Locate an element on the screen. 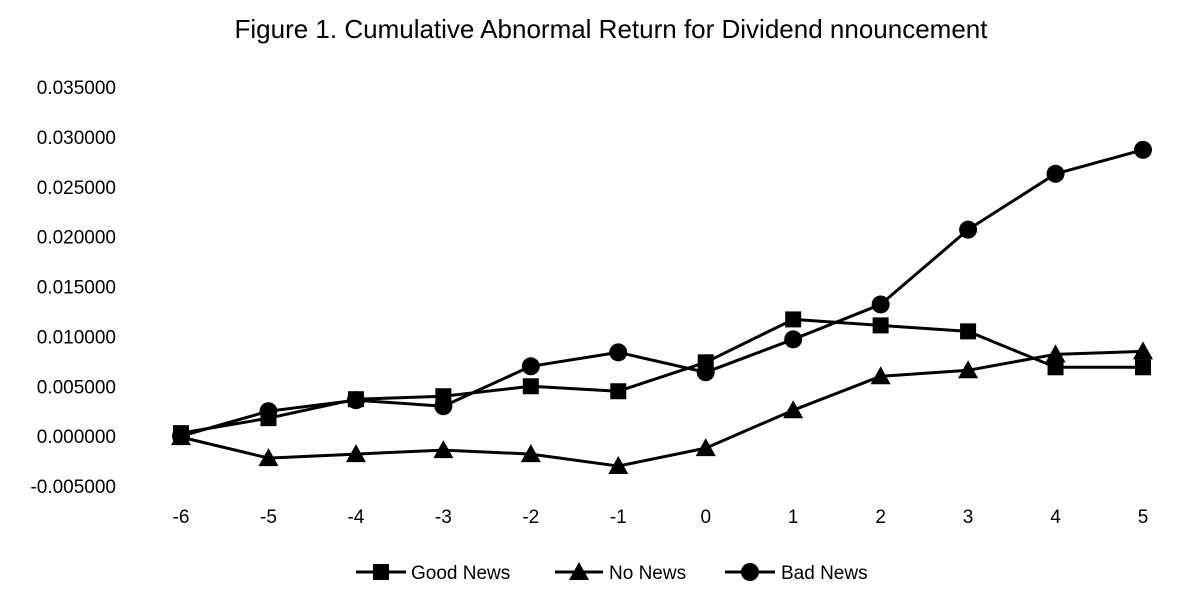  legend-item-bad-news: Bad News is located at coordinates (796, 573).